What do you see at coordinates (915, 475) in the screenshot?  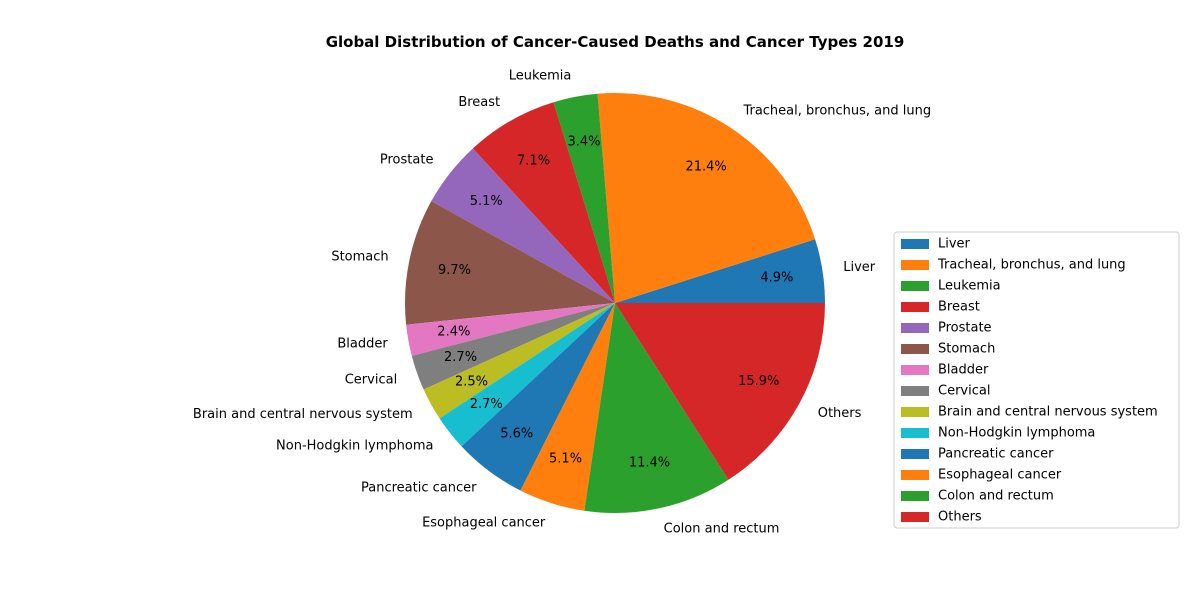 I see `legend-swatch-esophageal-cancer` at bounding box center [915, 475].